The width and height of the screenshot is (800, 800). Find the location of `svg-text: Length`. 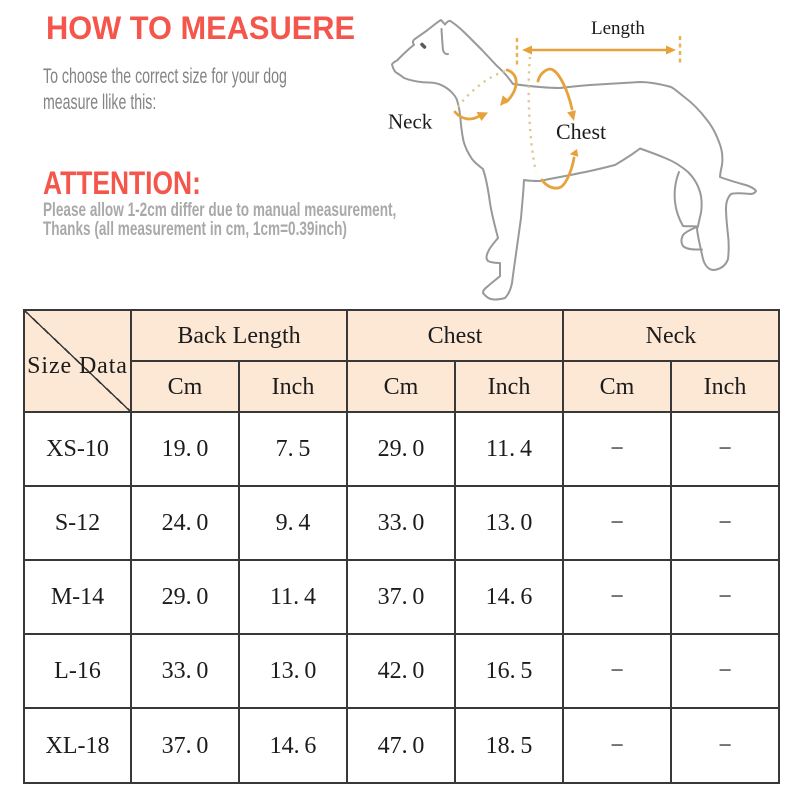

svg-text: Length is located at coordinates (618, 28).